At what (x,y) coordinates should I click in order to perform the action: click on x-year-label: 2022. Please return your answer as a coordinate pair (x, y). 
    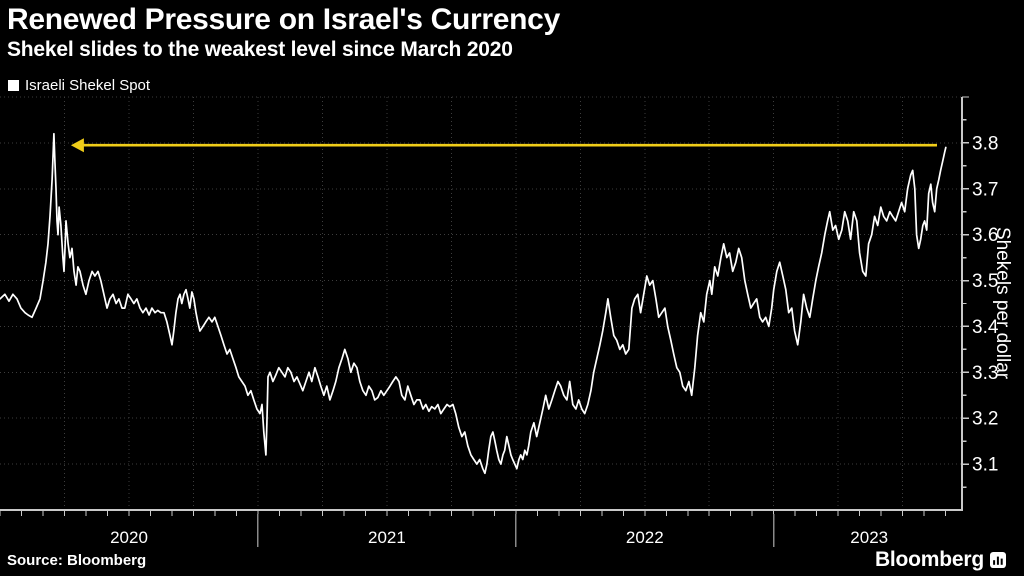
    Looking at the image, I should click on (645, 537).